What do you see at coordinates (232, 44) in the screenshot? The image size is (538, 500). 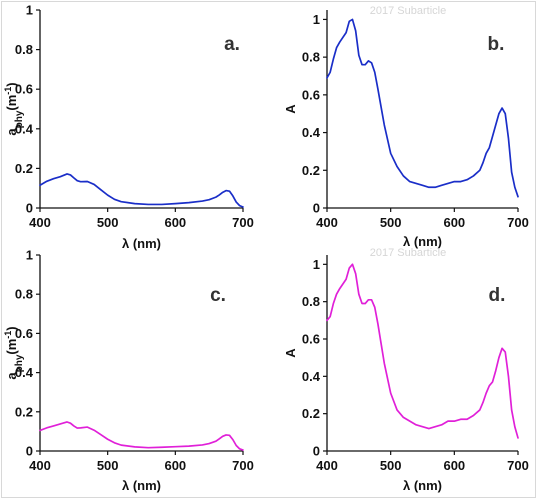 I see `panel-letter: a.` at bounding box center [232, 44].